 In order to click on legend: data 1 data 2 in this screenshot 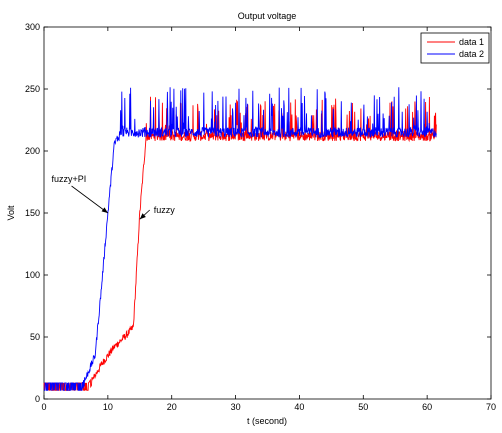, I will do `click(455, 48)`.